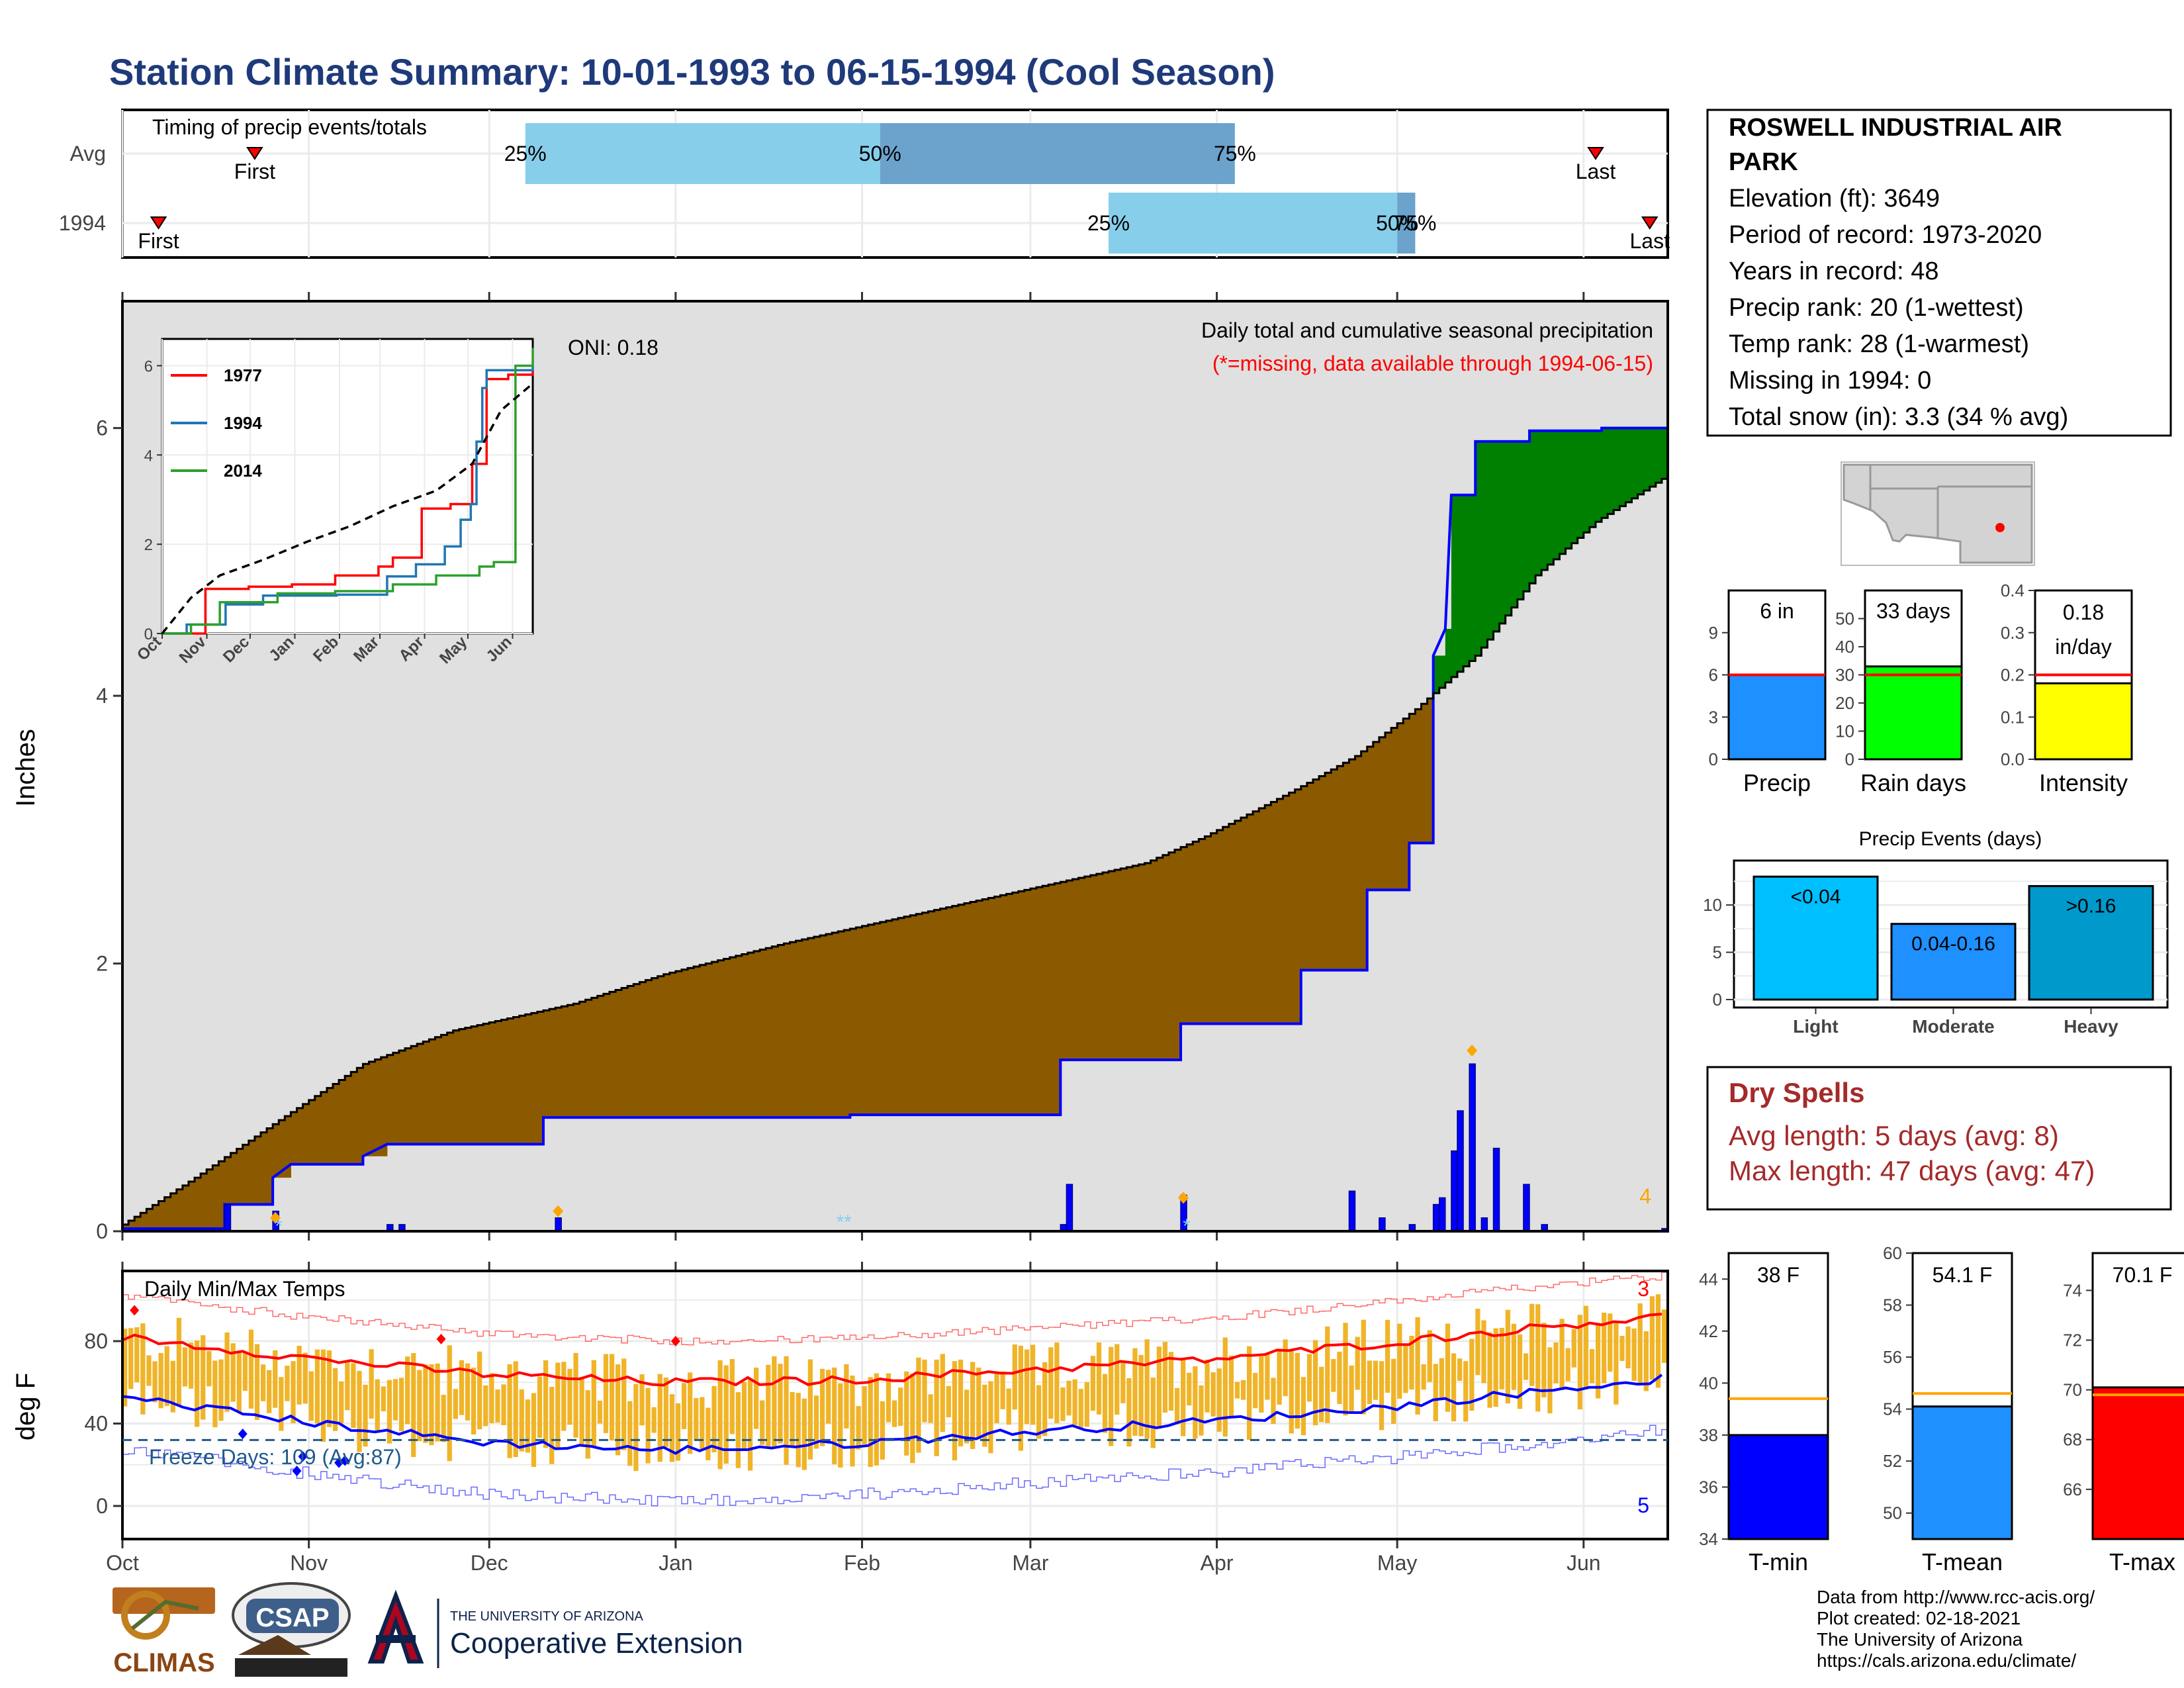 Image resolution: width=2184 pixels, height=1688 pixels. Describe the element at coordinates (845, 1222) in the screenshot. I see `snow-marker-icon: **` at that location.